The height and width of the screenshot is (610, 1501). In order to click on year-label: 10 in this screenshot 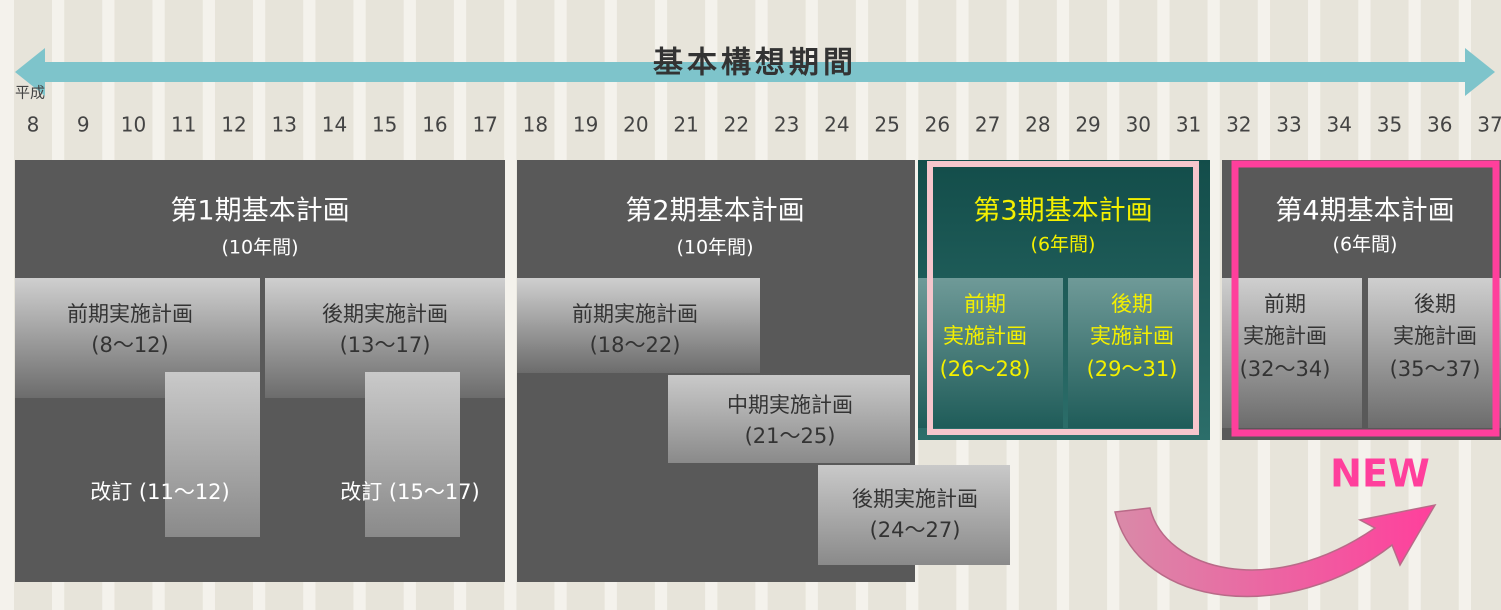, I will do `click(133, 125)`.